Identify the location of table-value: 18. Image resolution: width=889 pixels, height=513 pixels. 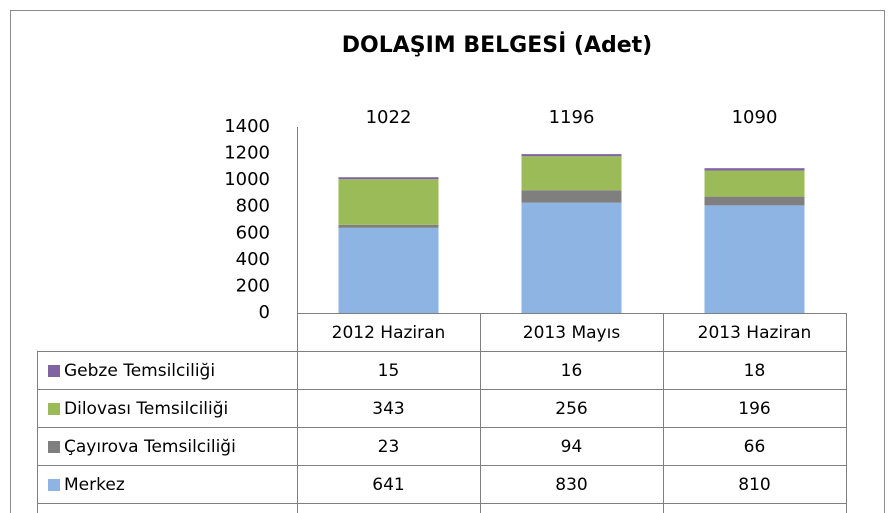
(755, 371).